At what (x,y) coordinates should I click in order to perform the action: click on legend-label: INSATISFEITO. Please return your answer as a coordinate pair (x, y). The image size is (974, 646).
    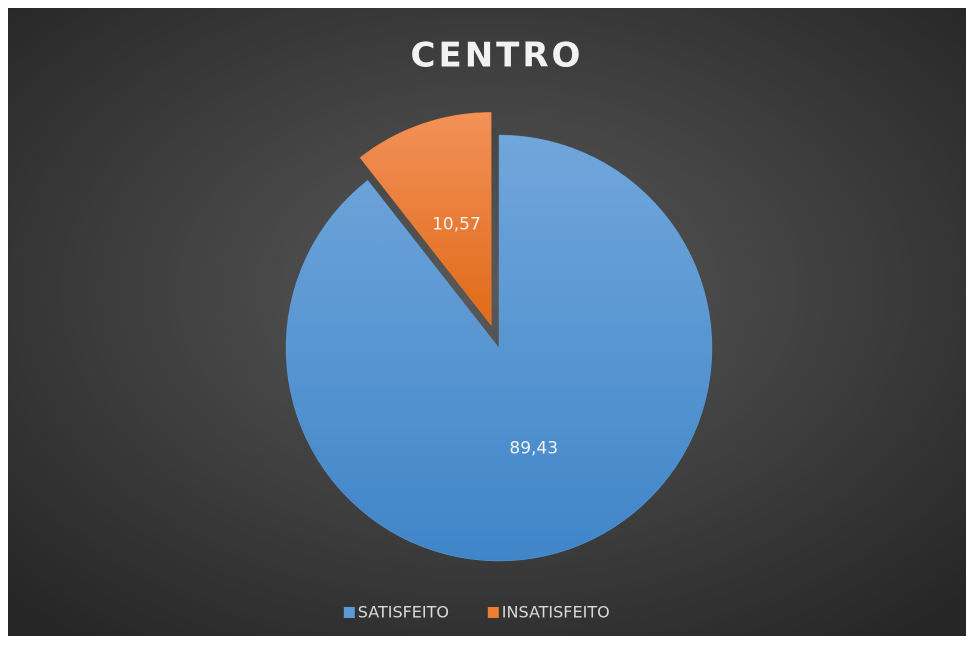
    Looking at the image, I should click on (556, 612).